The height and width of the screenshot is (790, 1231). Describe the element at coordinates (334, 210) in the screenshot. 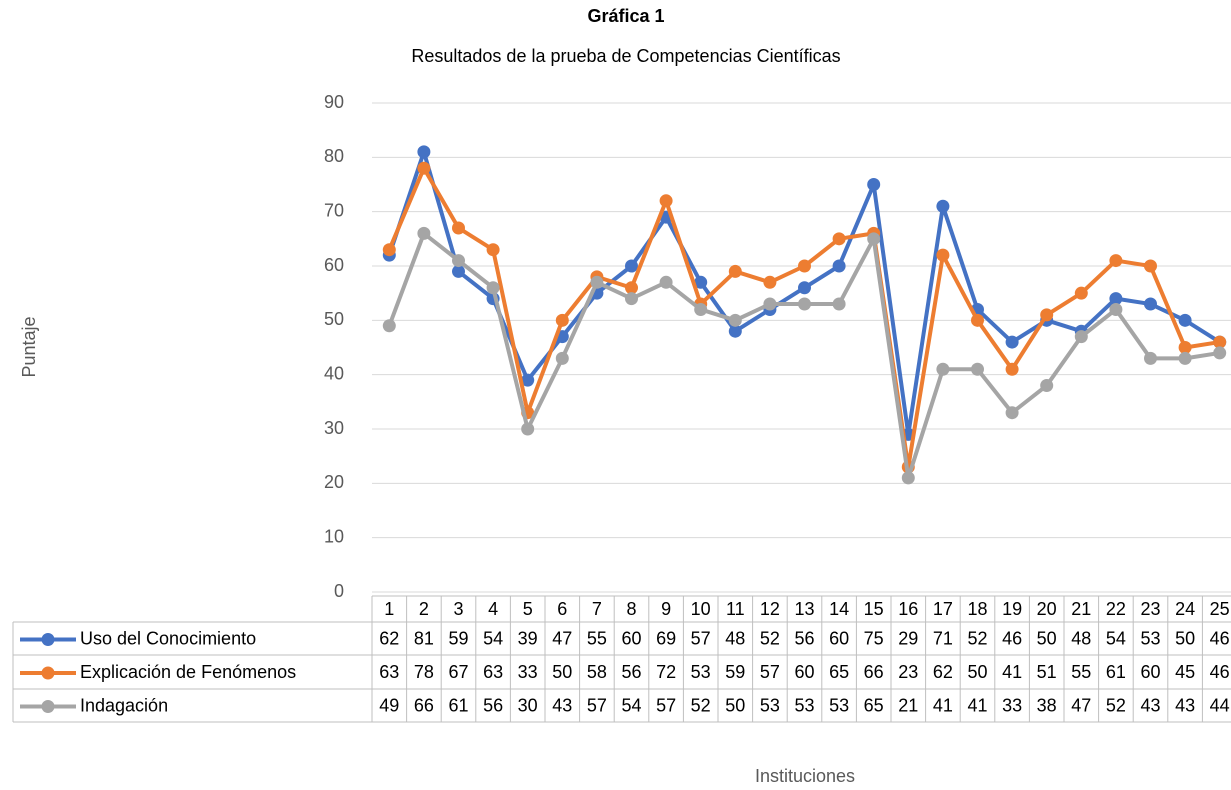

I see `y-tick-label: 70` at that location.